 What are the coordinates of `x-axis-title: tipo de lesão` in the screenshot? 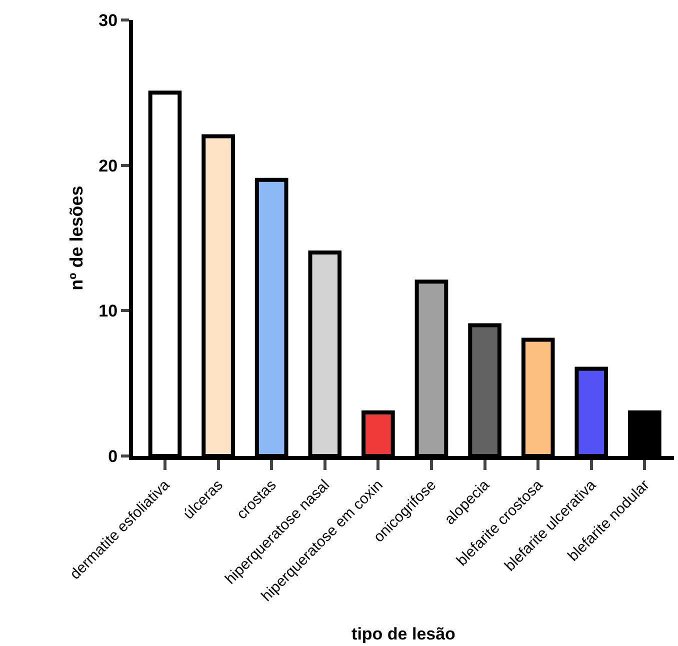 It's located at (404, 634).